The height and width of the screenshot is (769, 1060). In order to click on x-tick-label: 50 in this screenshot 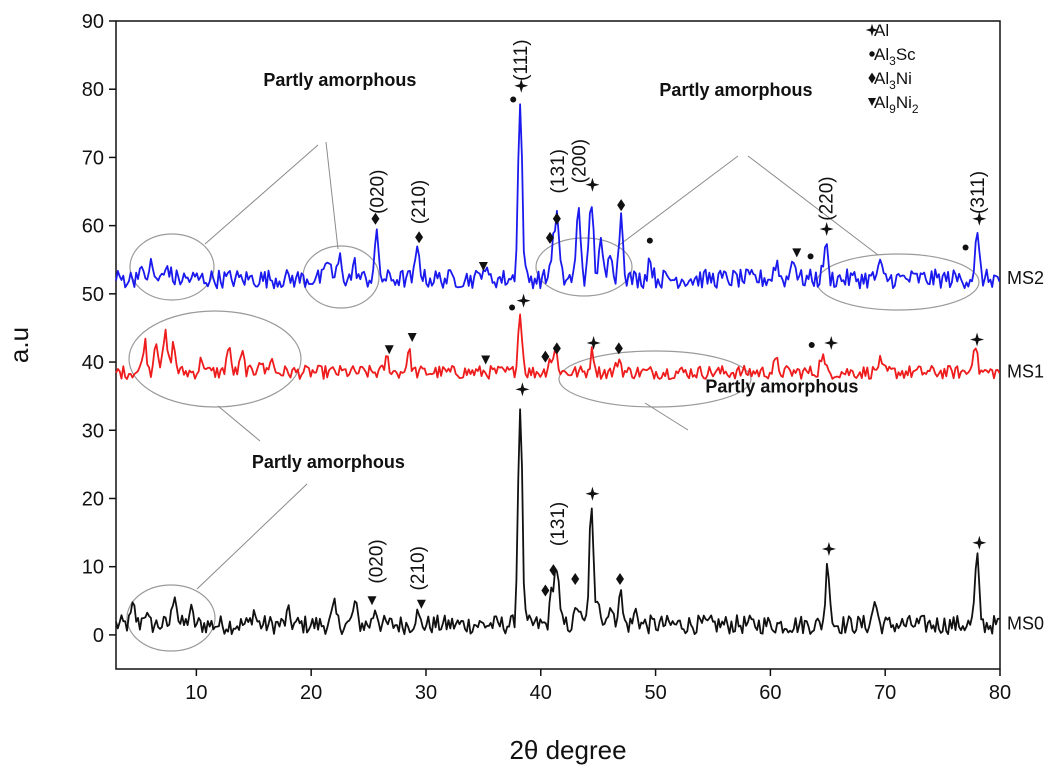, I will do `click(655, 693)`.